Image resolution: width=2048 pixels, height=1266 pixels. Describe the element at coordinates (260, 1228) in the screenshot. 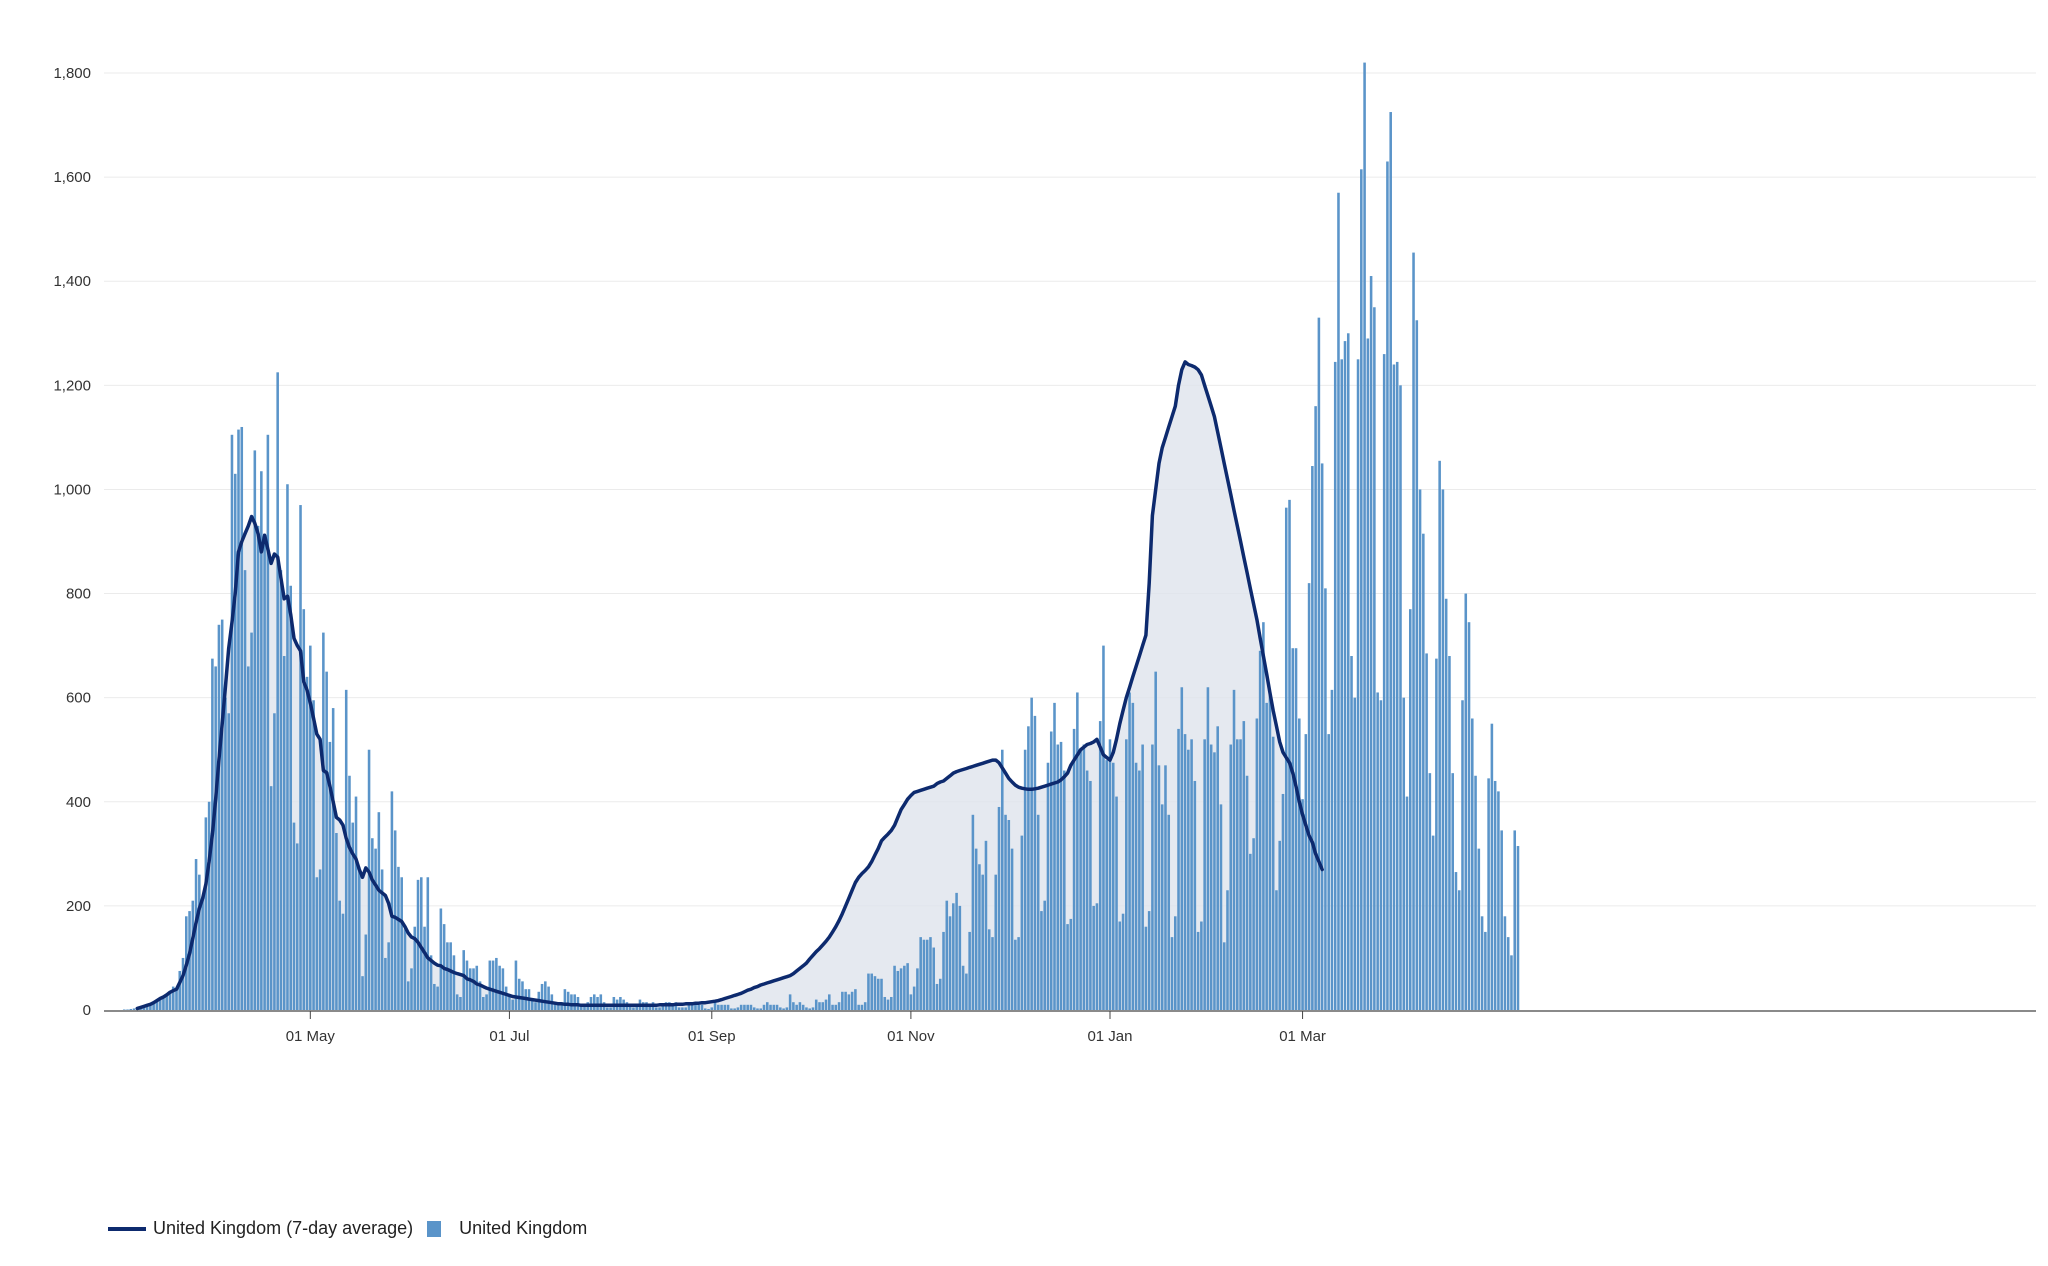

I see `legend-item-7-day-average: United Kingdom (7-day average)` at that location.